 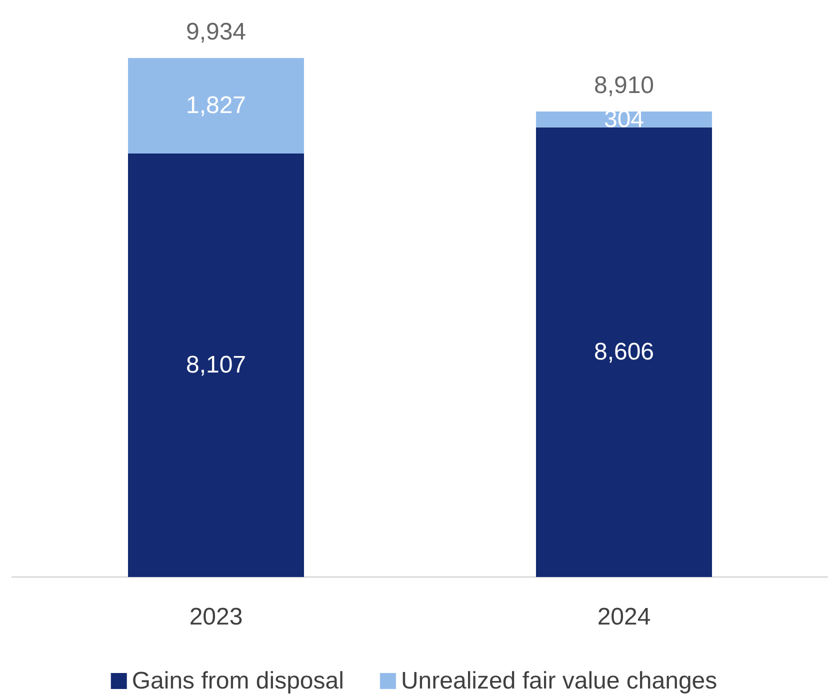 What do you see at coordinates (216, 617) in the screenshot?
I see `x-tick-label: 2023` at bounding box center [216, 617].